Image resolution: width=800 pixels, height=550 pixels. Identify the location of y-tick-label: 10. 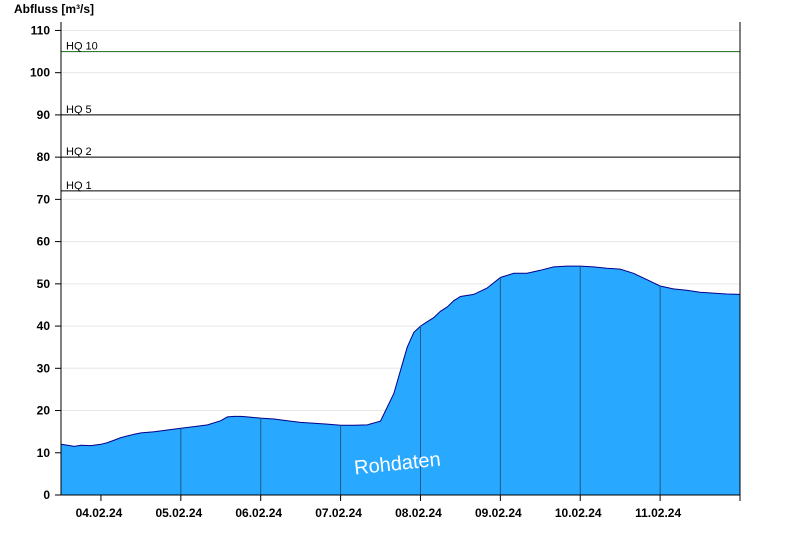
(44, 453).